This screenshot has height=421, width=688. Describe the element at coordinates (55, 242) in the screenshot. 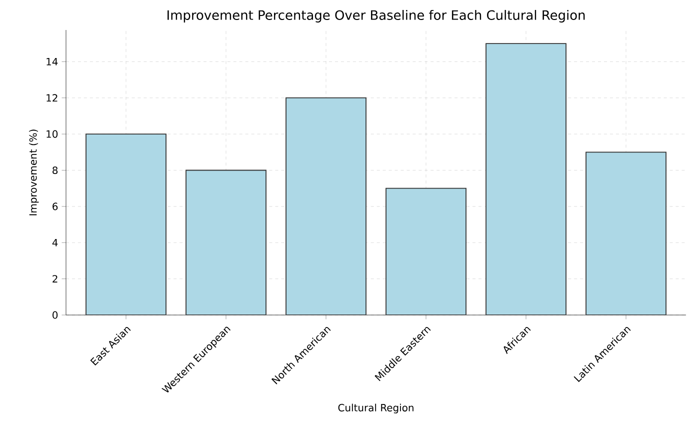

I see `y-tick-label: 4` at that location.